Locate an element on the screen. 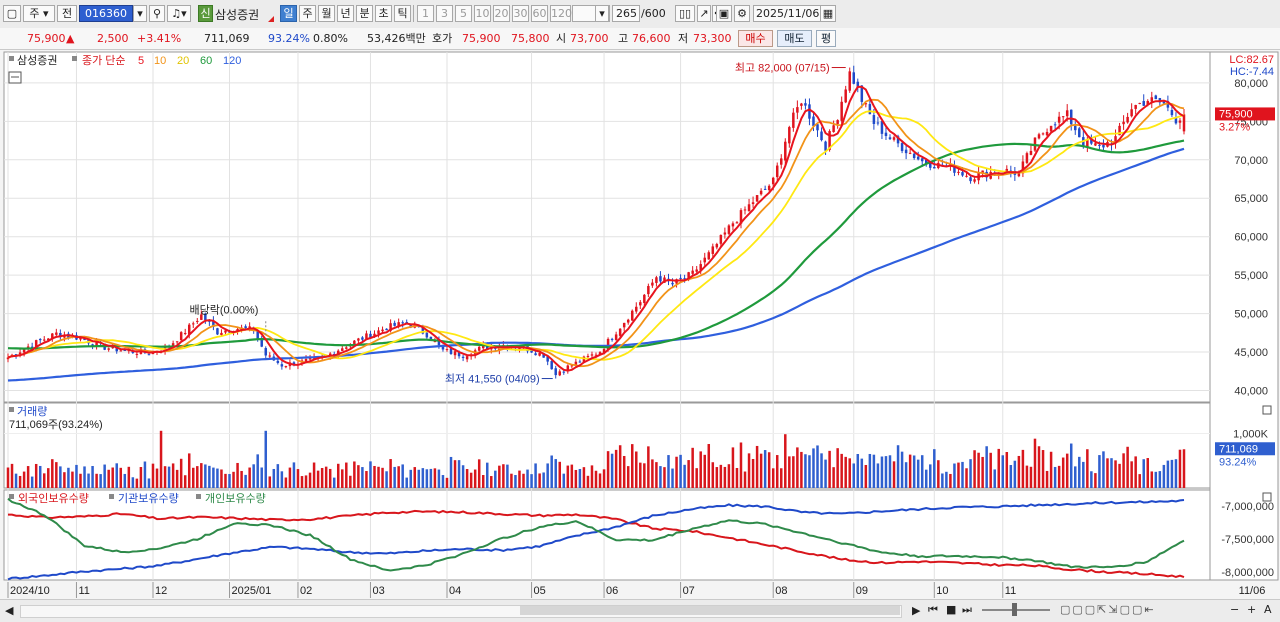  zoom-in-icon: + is located at coordinates (1252, 609).